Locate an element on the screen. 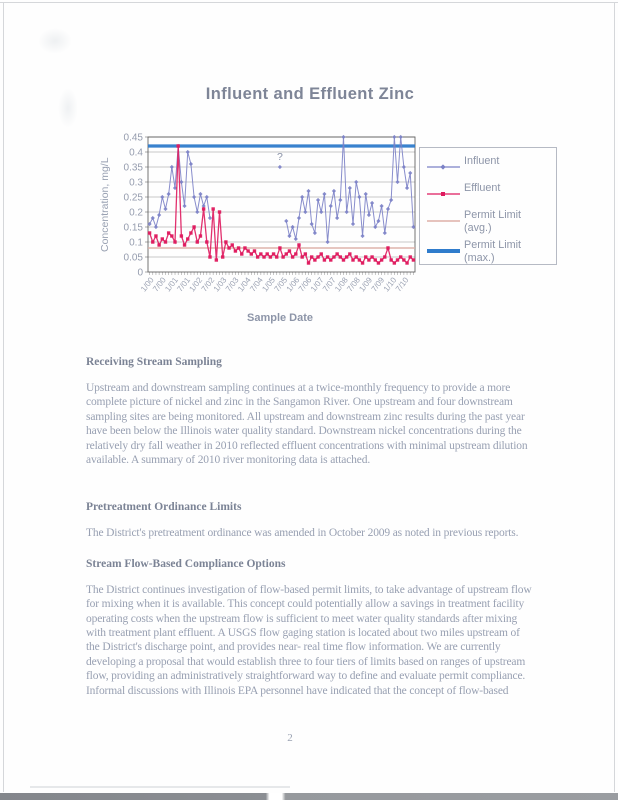 This screenshot has height=800, width=618. legend-label: Influent is located at coordinates (482, 161).